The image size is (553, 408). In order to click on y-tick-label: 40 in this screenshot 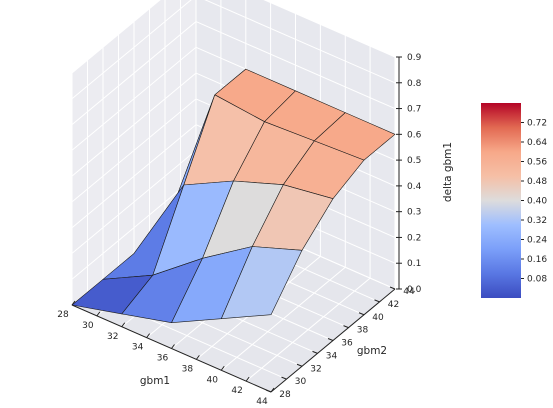, I will do `click(378, 318)`.